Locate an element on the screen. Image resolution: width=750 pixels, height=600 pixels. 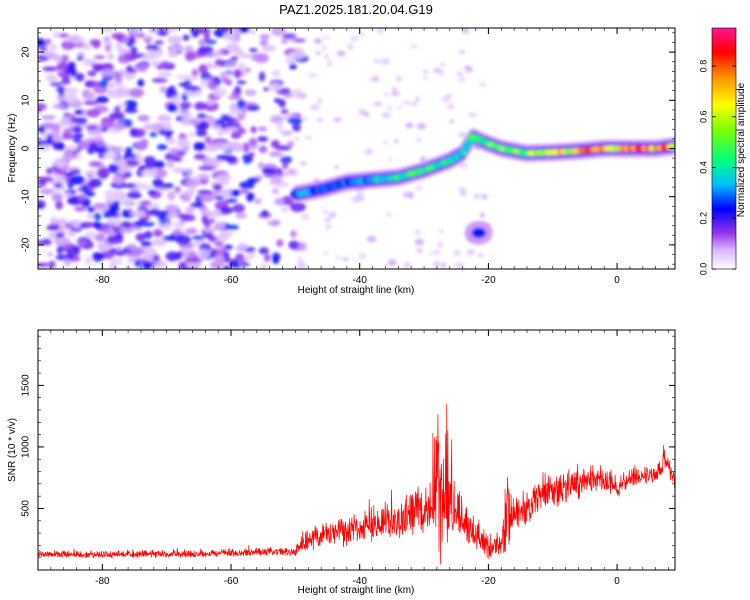
colorbar-tick-label: 0.6 is located at coordinates (703, 117).